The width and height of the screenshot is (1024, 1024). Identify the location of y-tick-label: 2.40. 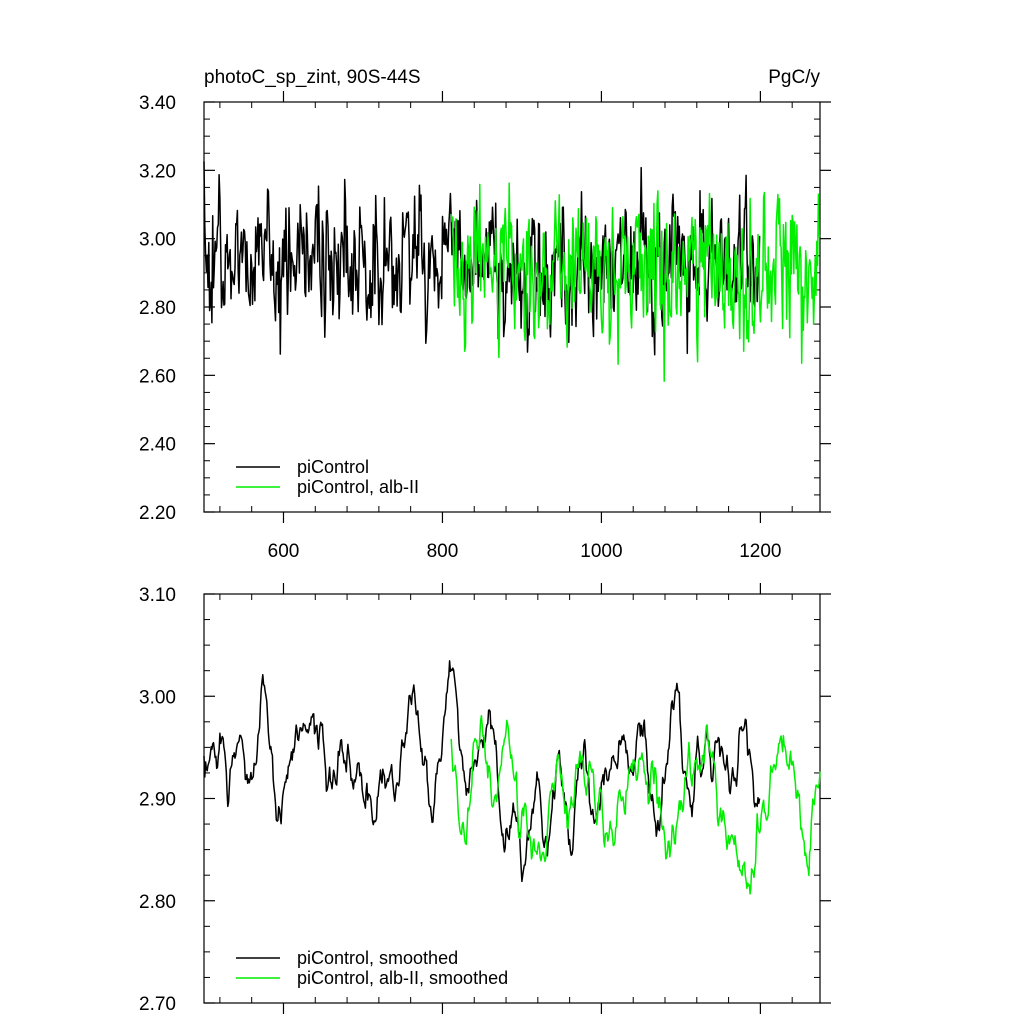
(157, 445).